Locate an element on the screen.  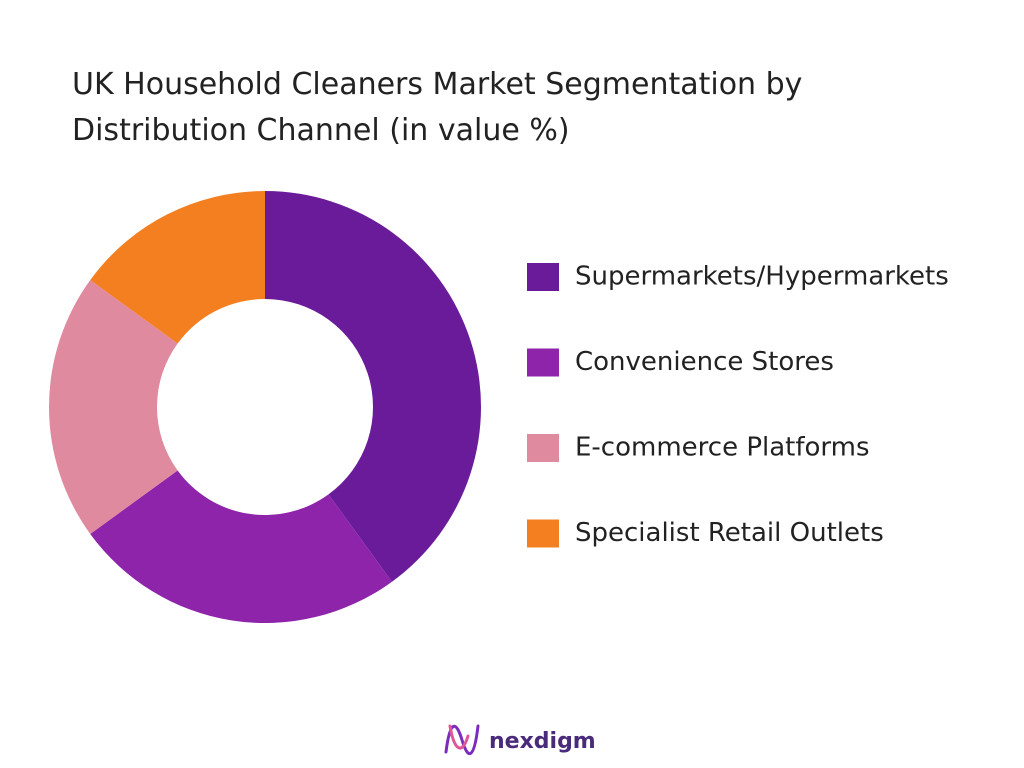
legend-label: Supermarkets/Hypermarkets is located at coordinates (762, 277).